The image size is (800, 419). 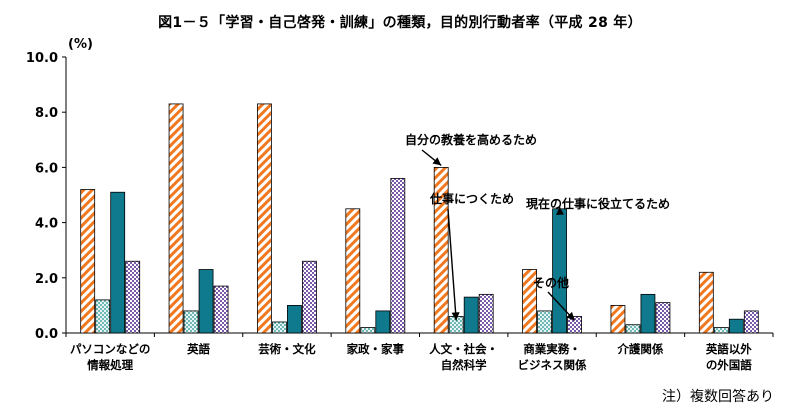 What do you see at coordinates (598, 203) in the screenshot?
I see `annotation-label: 現在の仕事に役立てるため` at bounding box center [598, 203].